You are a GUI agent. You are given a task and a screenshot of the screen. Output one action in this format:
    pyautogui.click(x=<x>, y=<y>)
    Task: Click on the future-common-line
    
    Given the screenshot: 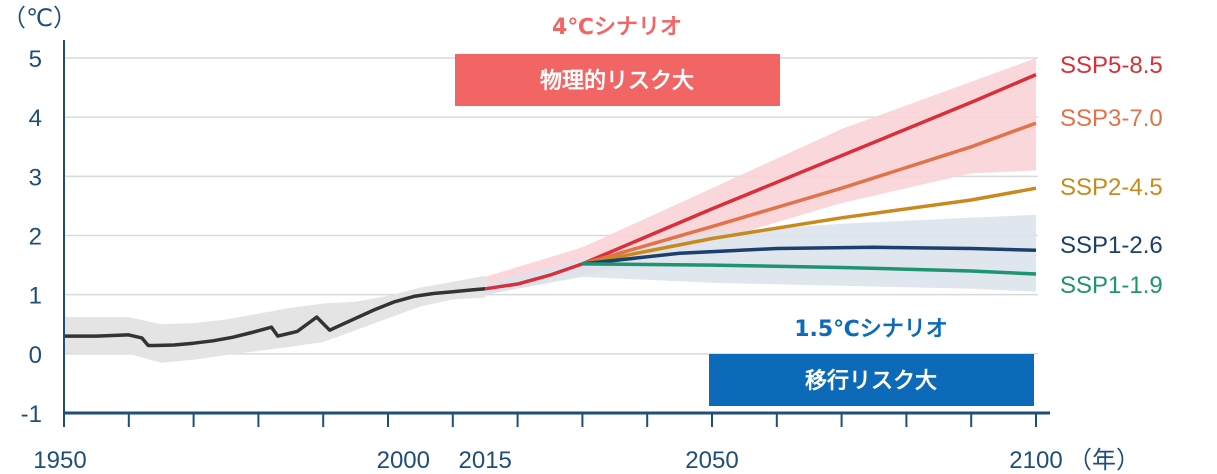 What is the action you would take?
    pyautogui.click(x=533, y=276)
    